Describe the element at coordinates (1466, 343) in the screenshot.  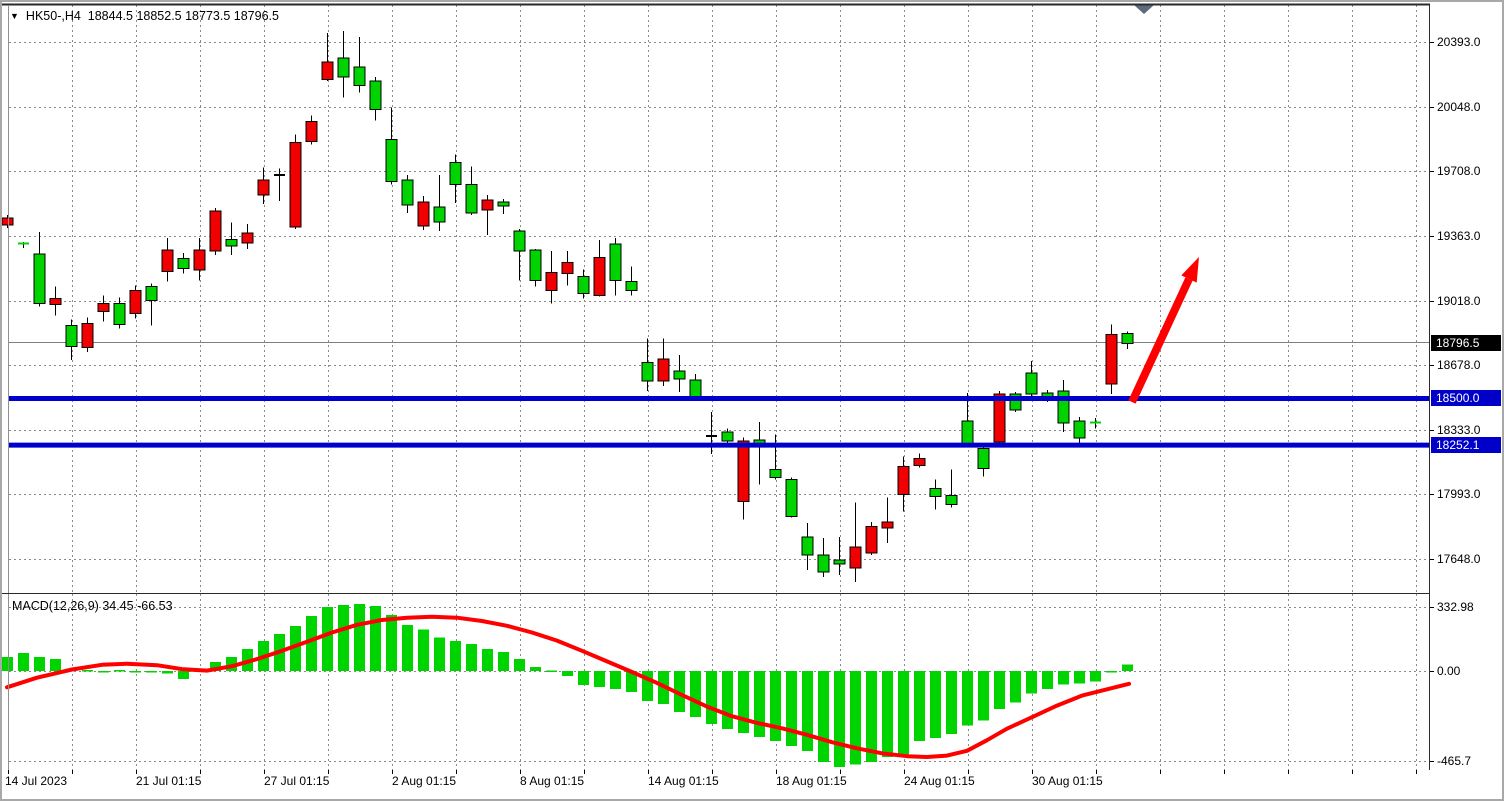
I see `current-price-badge: 18796.5` at that location.